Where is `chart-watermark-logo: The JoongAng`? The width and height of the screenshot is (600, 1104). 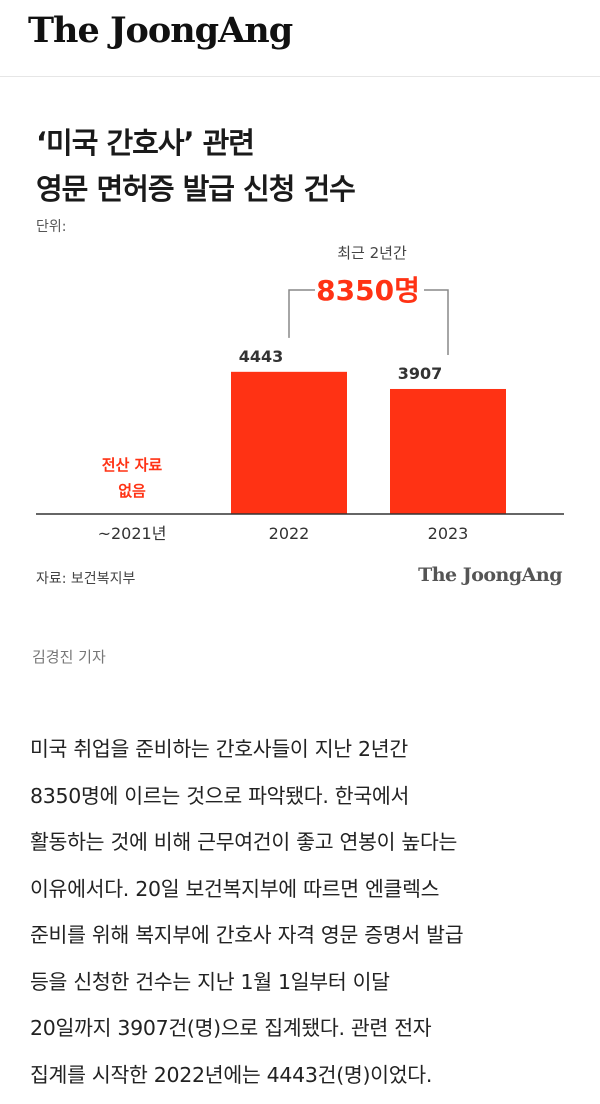
chart-watermark-logo: The JoongAng is located at coordinates (490, 575).